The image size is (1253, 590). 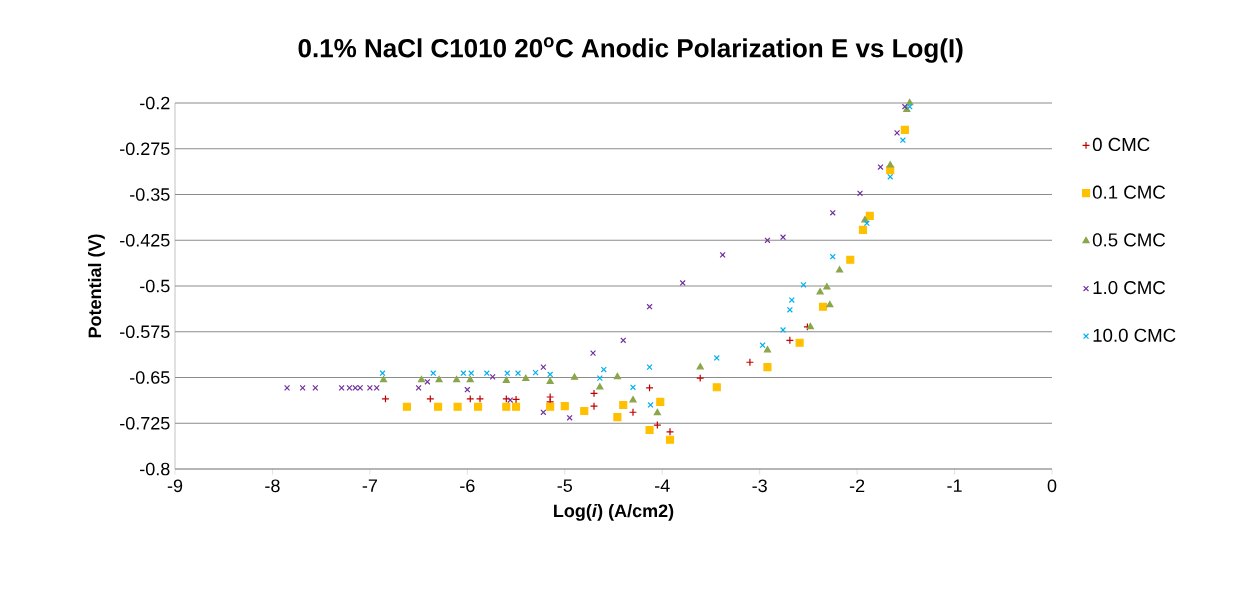 I want to click on legend-label: 1.0 CMC, so click(x=1129, y=287).